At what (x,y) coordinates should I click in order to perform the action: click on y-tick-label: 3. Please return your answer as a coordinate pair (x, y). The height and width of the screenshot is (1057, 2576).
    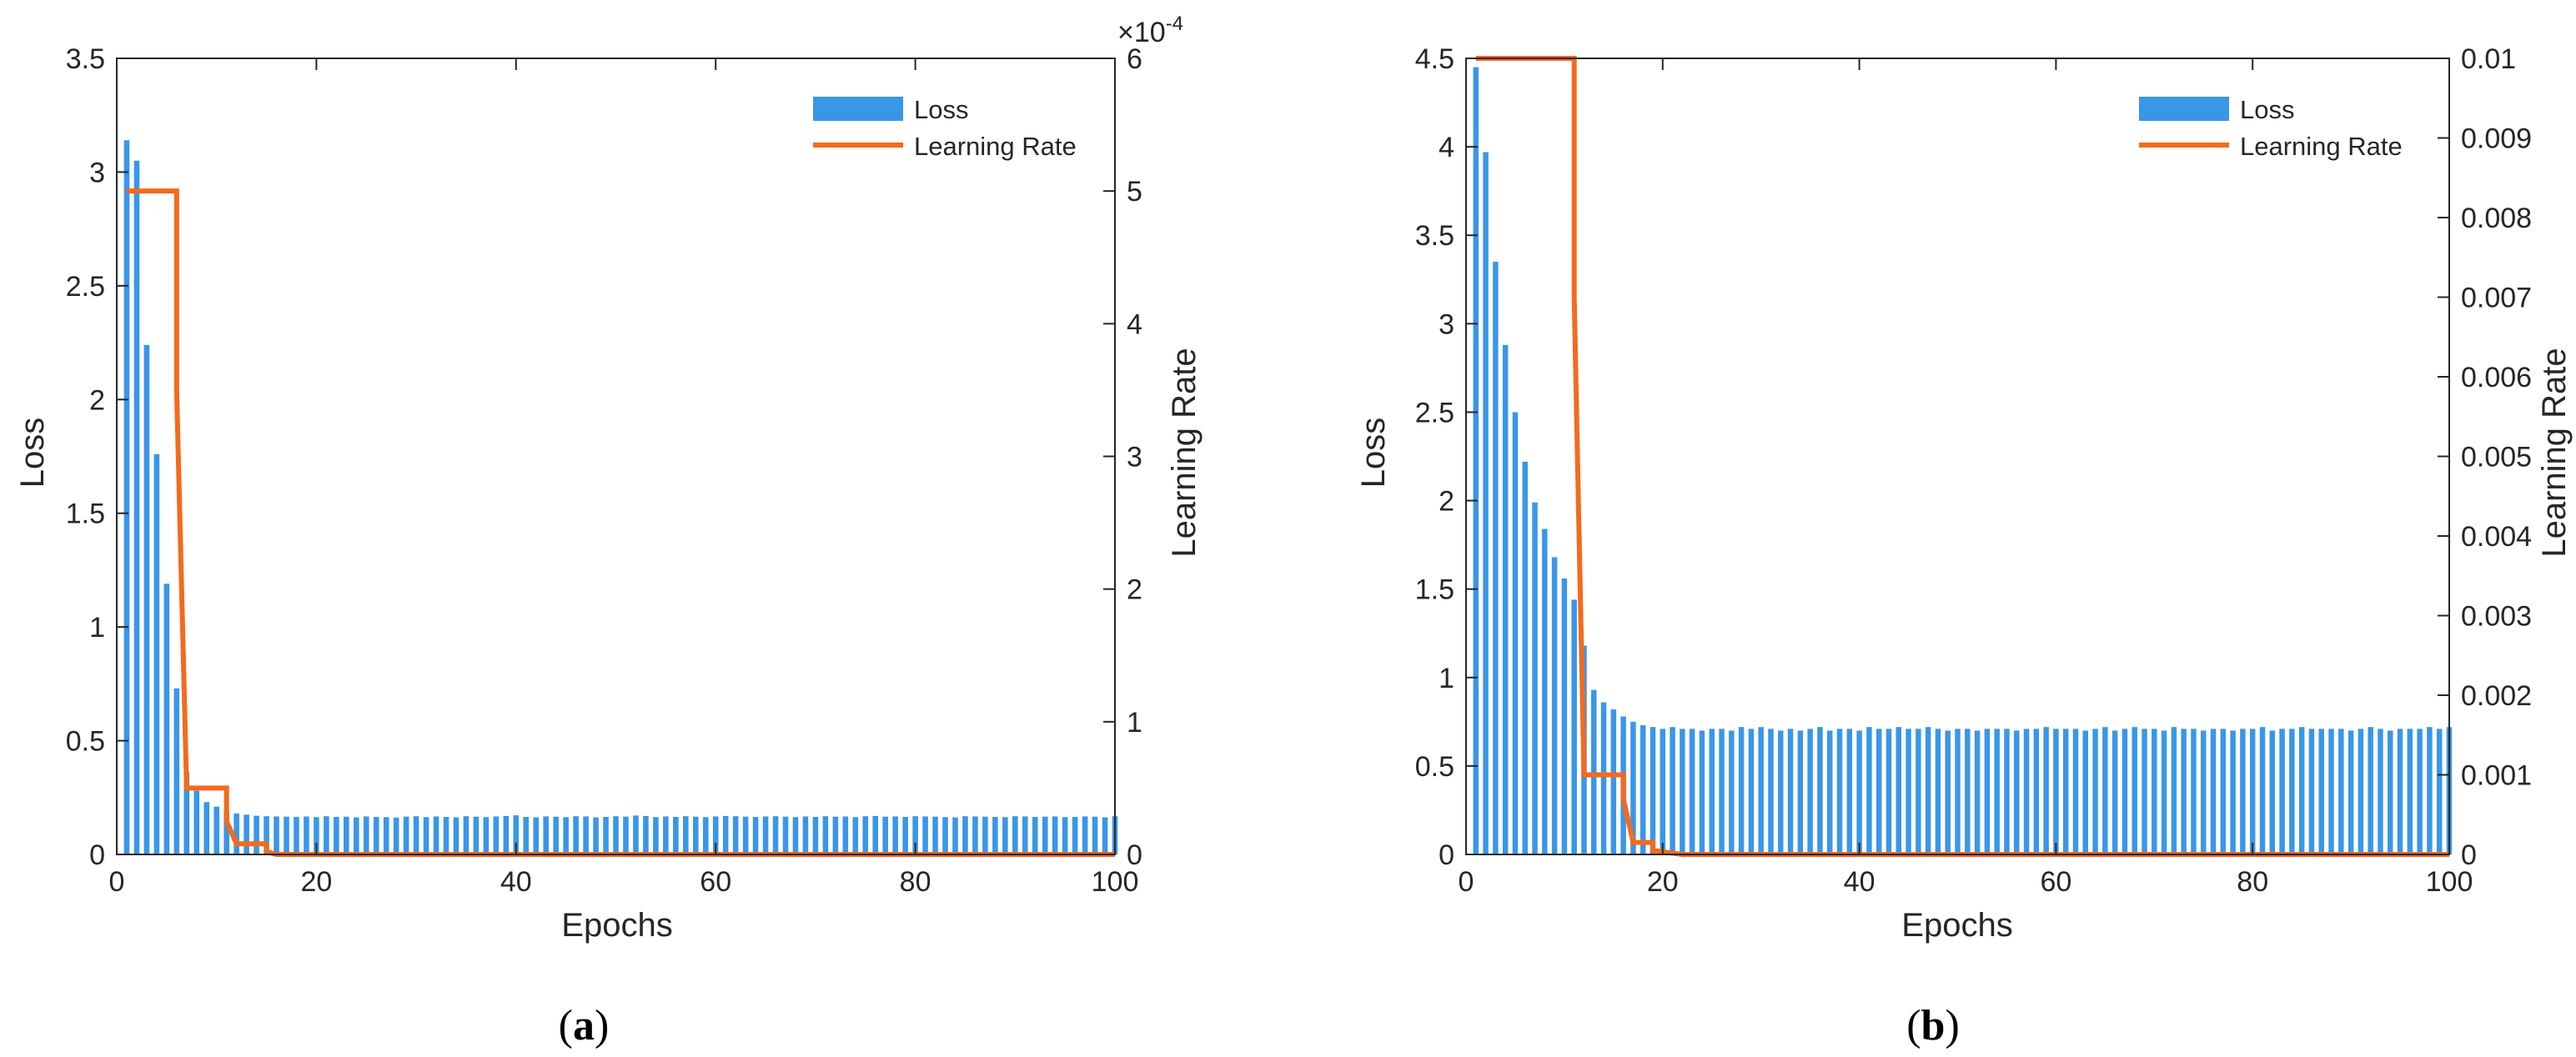
    Looking at the image, I should click on (97, 173).